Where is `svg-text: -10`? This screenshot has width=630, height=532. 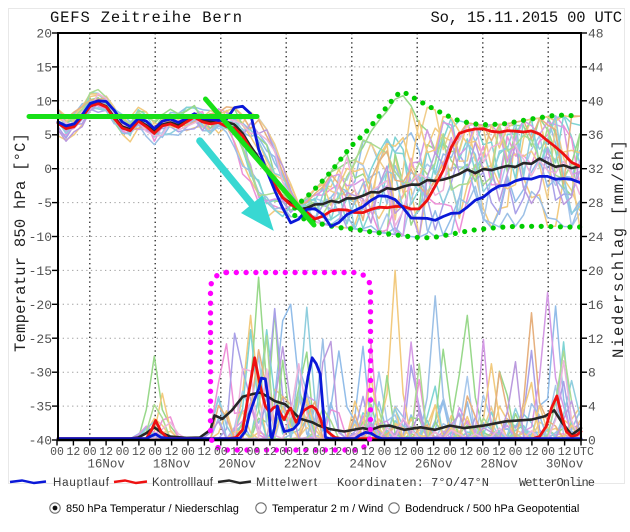 svg-text: -10 is located at coordinates (40, 237).